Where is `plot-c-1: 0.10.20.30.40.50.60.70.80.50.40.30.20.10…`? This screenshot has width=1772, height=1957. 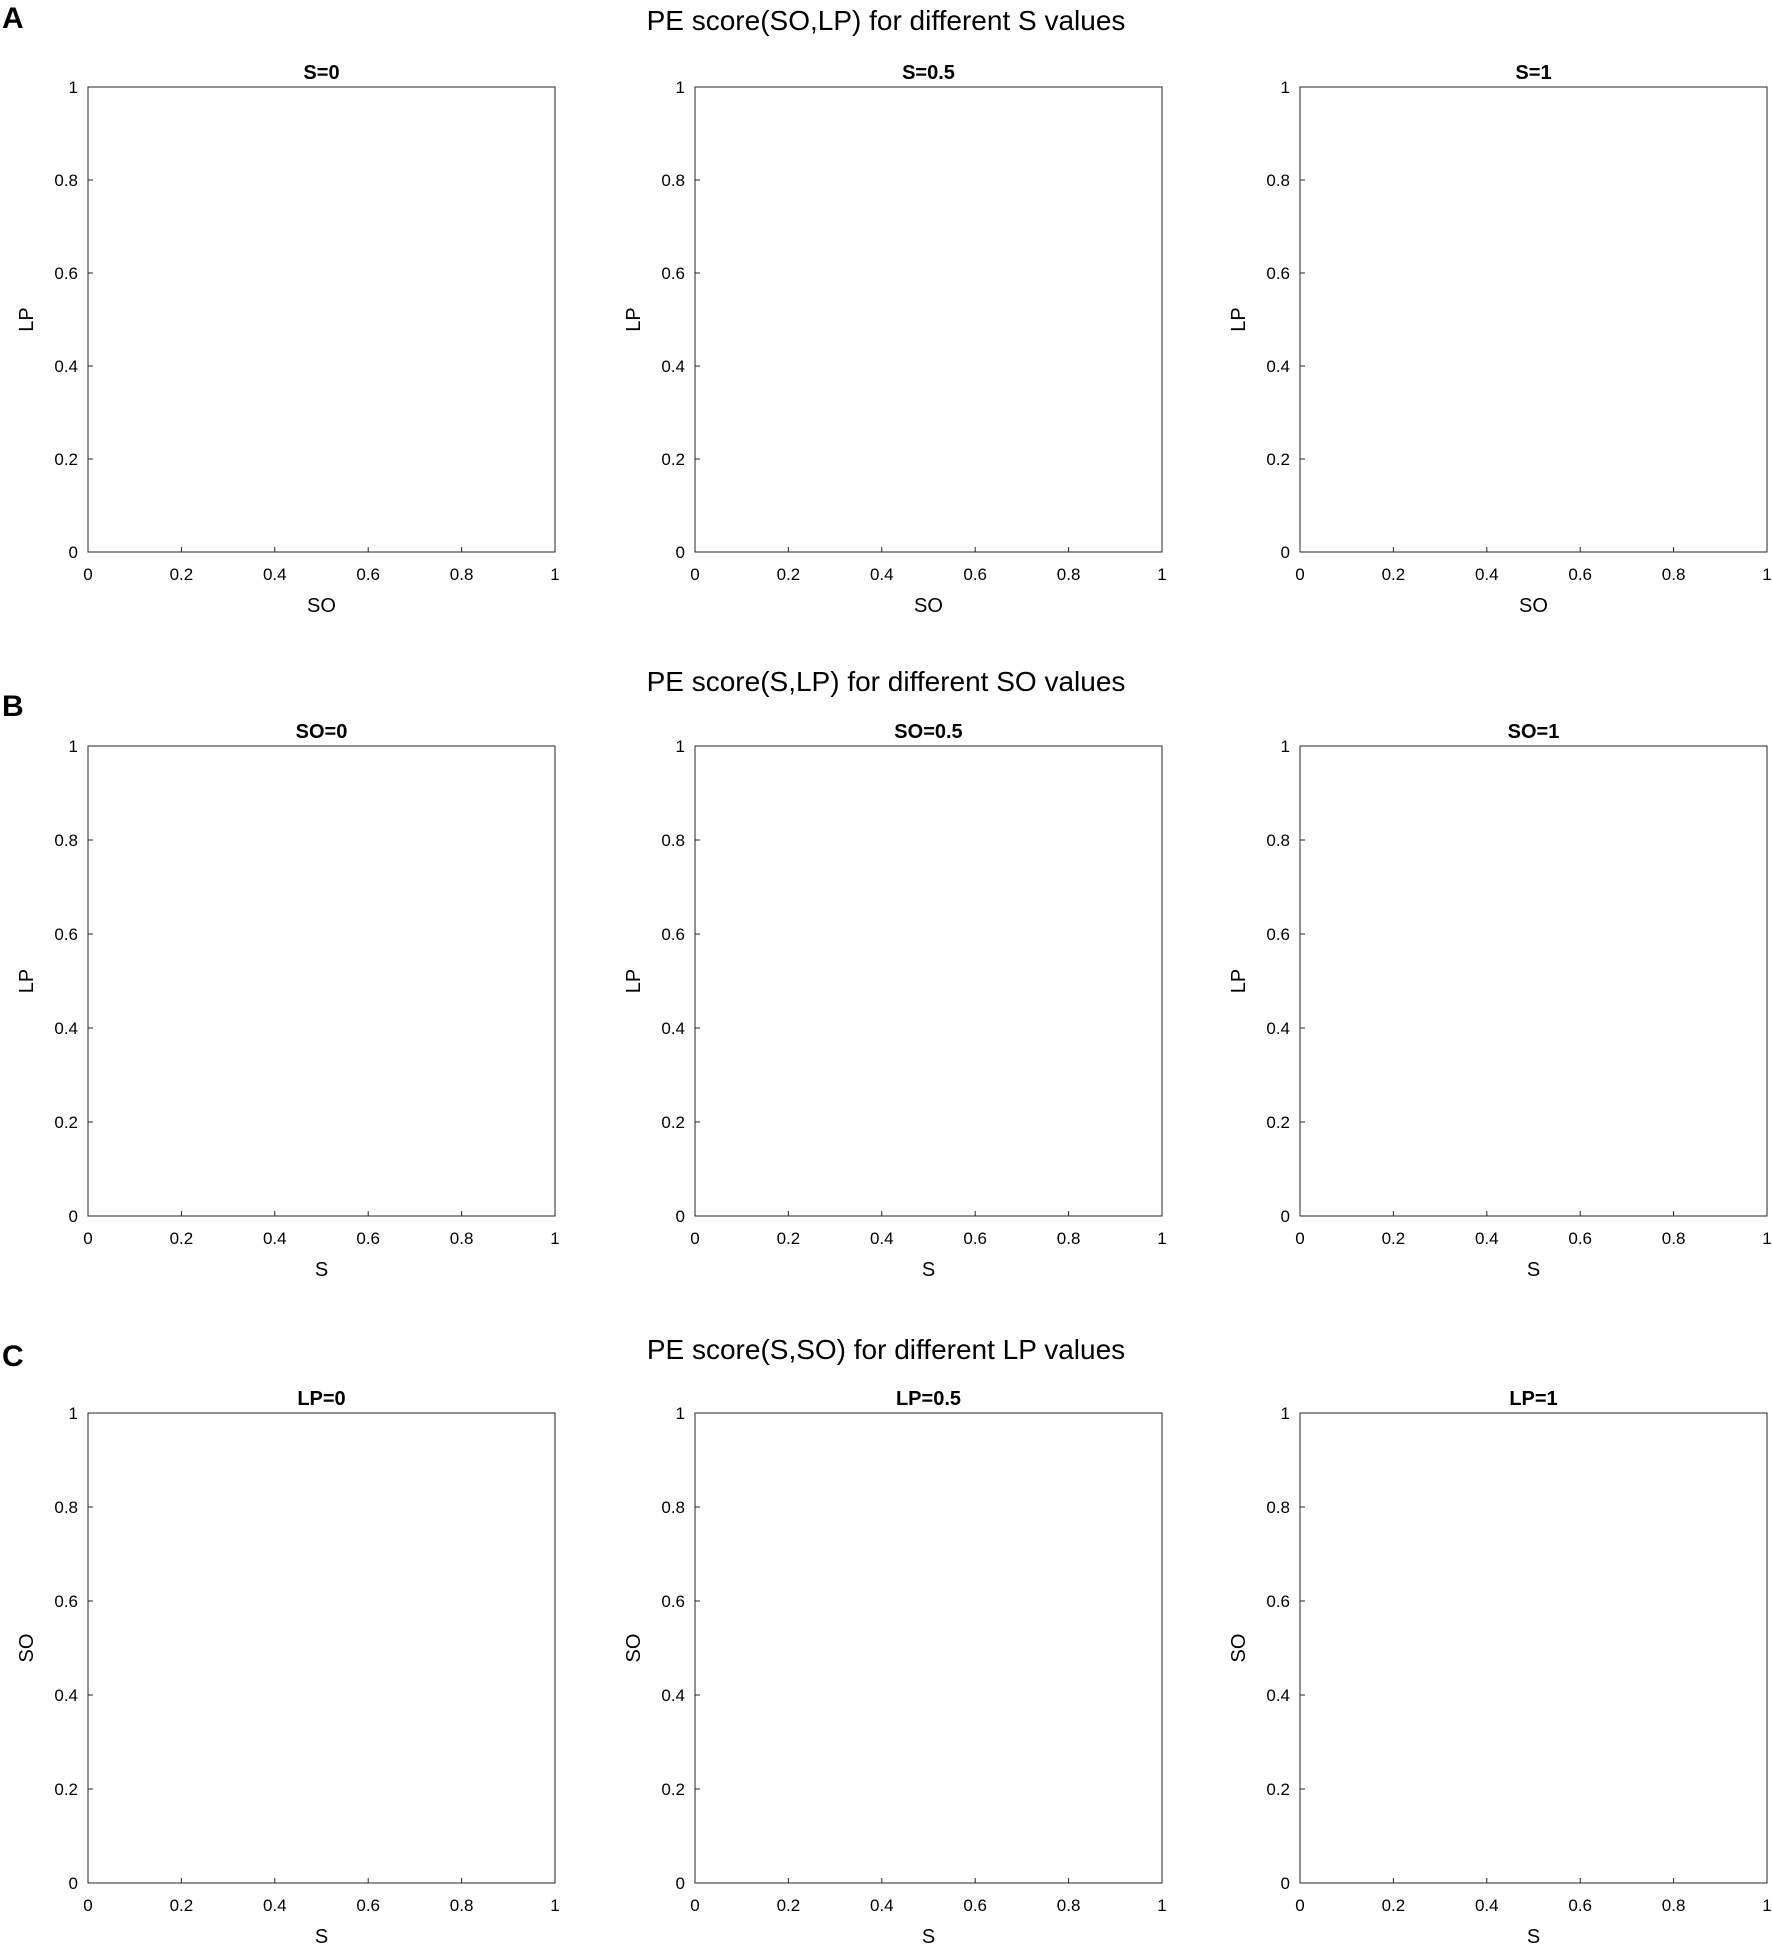 plot-c-1: 0.10.20.30.40.50.60.70.80.50.40.30.20.10… is located at coordinates (288, 1668).